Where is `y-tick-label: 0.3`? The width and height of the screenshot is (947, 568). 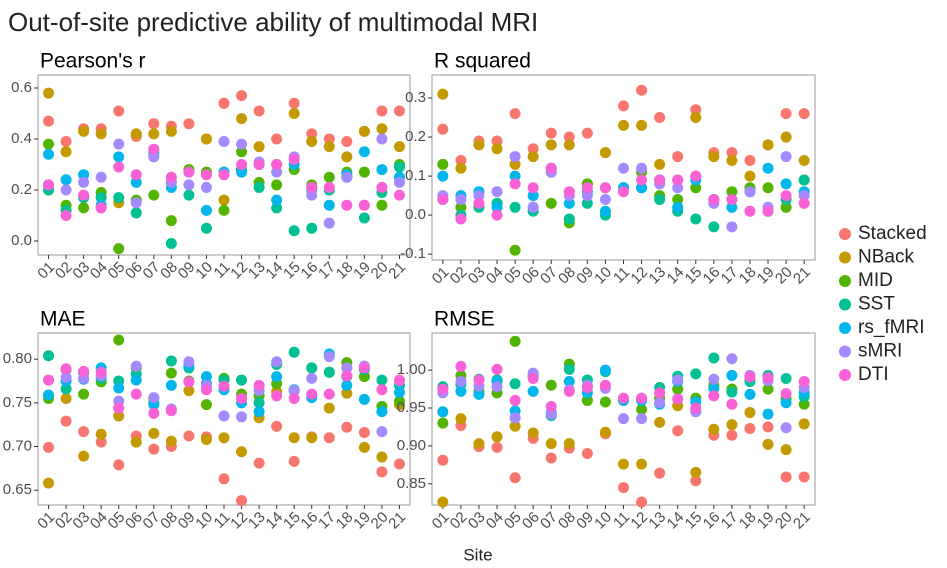
y-tick-label: 0.3 is located at coordinates (415, 97).